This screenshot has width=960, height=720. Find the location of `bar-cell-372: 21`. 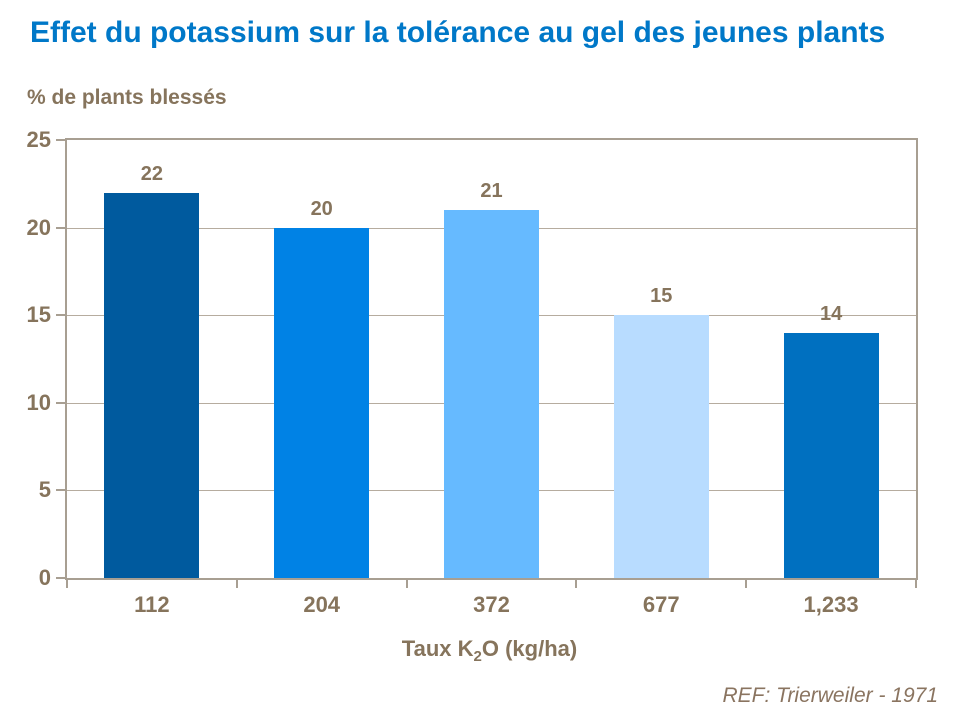

bar-cell-372: 21 is located at coordinates (492, 359).